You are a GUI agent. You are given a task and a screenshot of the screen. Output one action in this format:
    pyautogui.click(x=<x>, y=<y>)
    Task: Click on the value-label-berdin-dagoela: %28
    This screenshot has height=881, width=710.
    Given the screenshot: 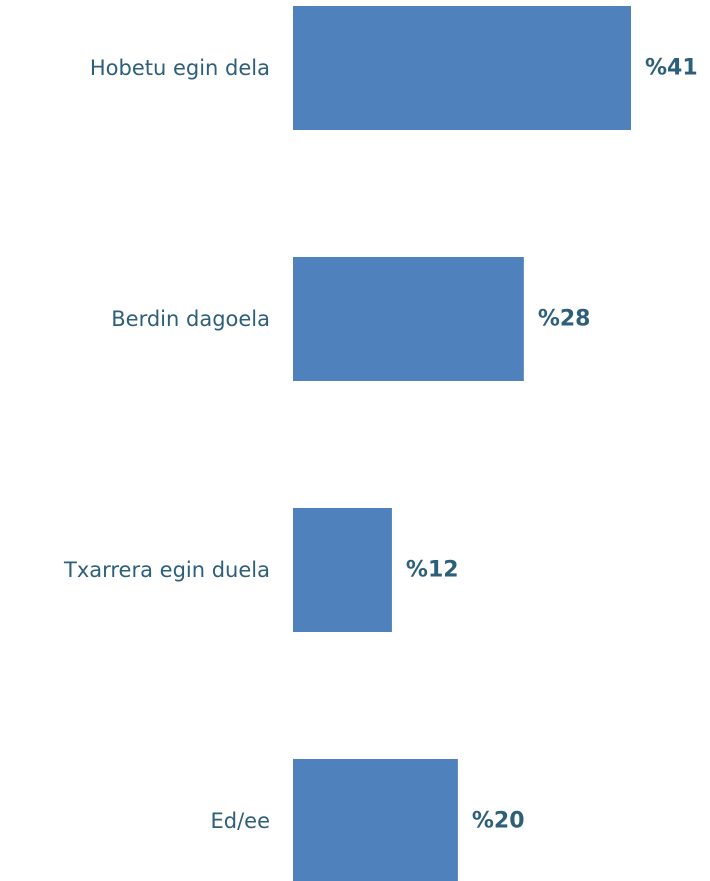 What is the action you would take?
    pyautogui.click(x=564, y=319)
    